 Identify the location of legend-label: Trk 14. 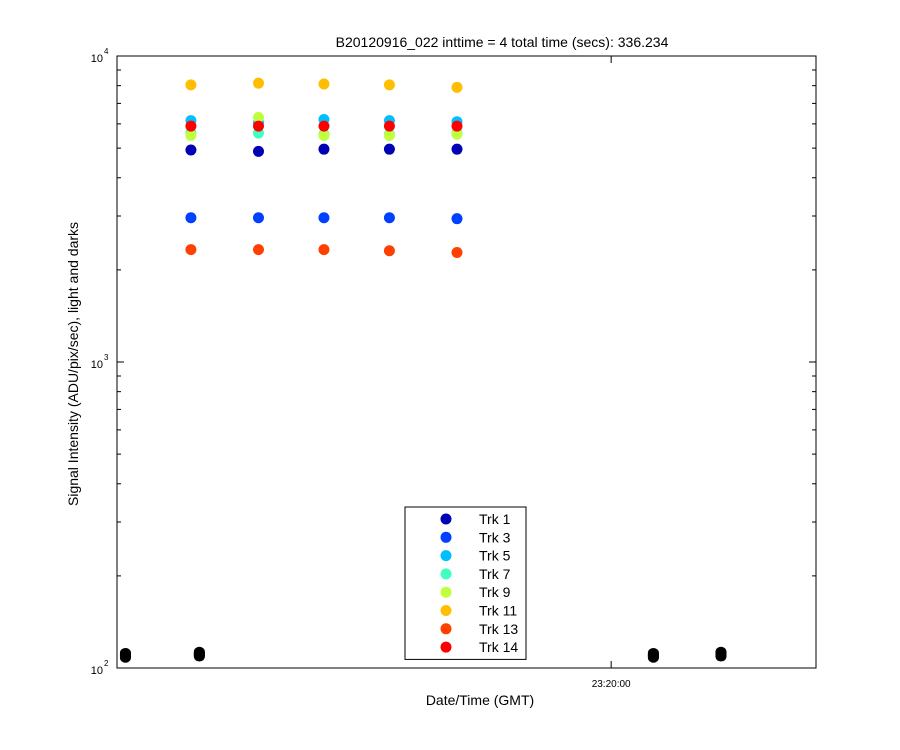
(498, 647).